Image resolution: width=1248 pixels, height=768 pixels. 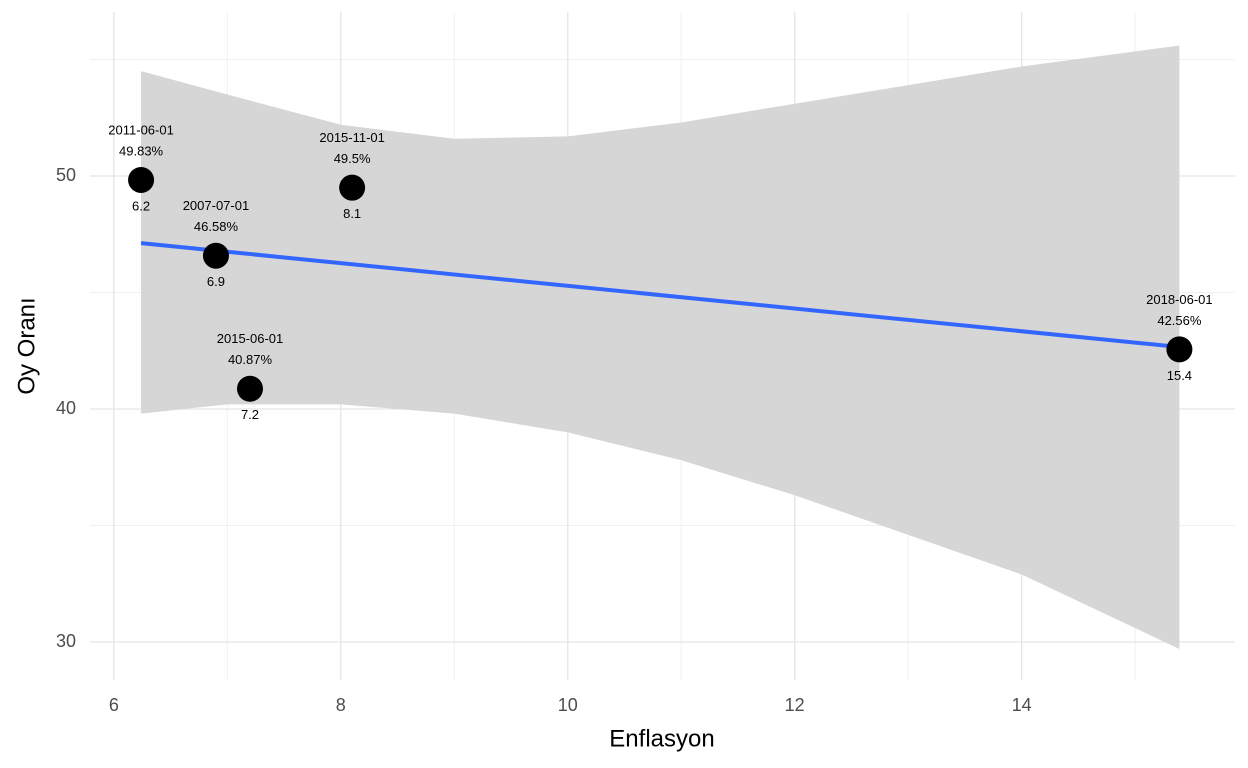 I want to click on point-date-label: 2015-11-01, so click(x=352, y=137).